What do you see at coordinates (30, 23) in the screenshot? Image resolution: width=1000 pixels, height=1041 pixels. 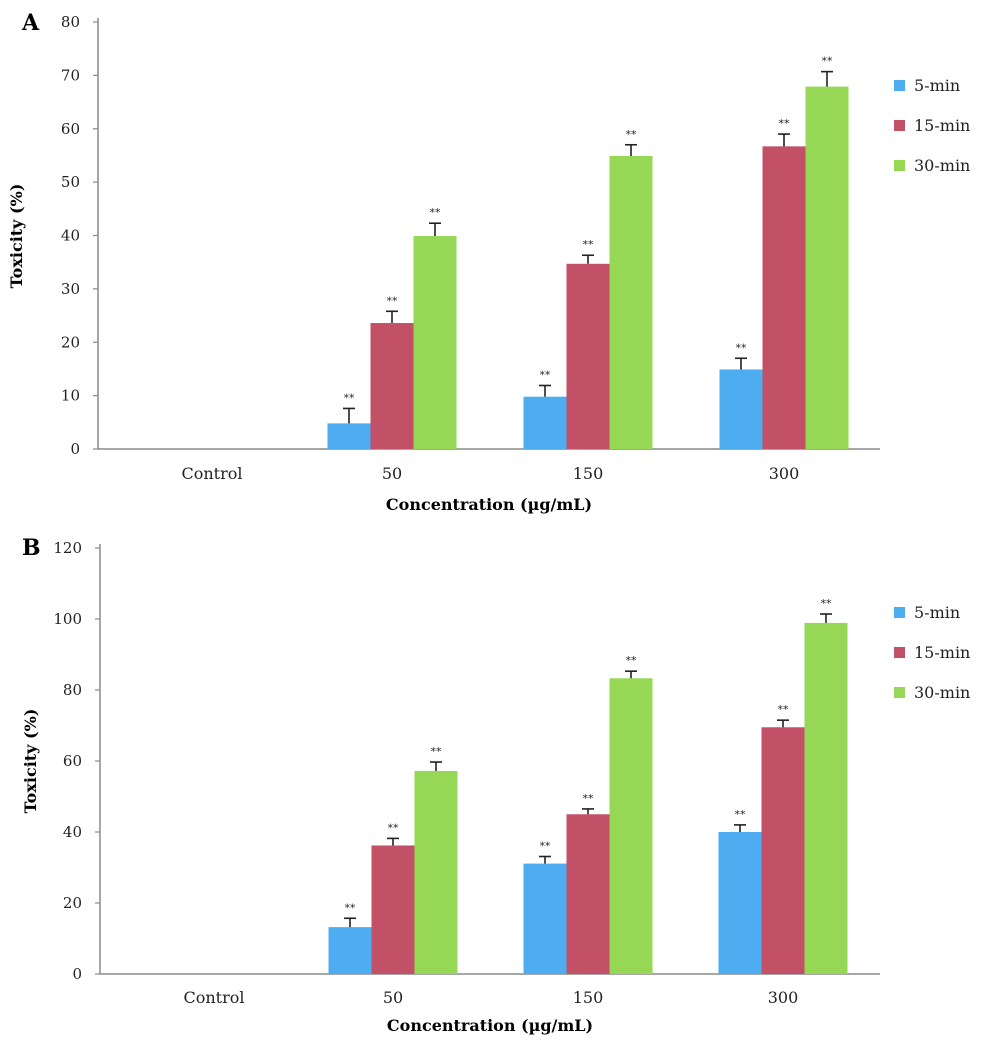 I see `panel-letter: A` at bounding box center [30, 23].